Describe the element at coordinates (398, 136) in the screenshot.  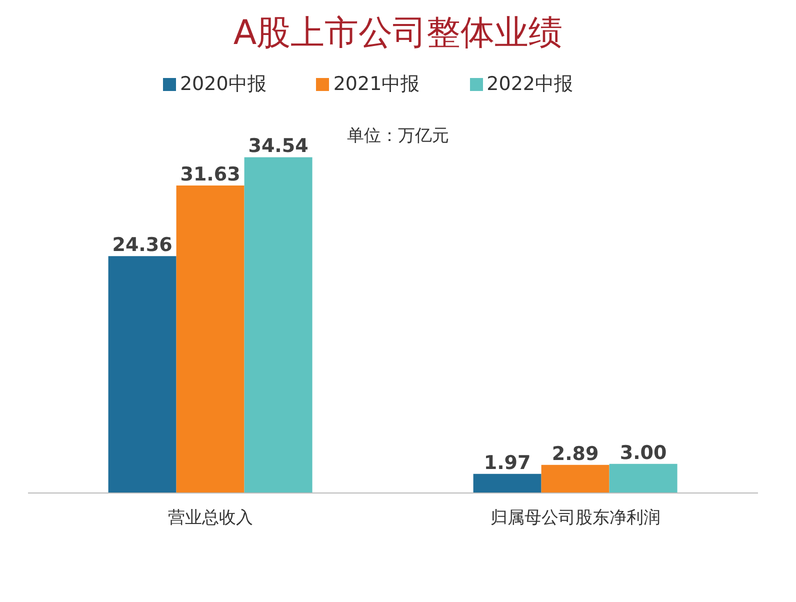
I see `chart-subtitle: 单位：万亿元` at that location.